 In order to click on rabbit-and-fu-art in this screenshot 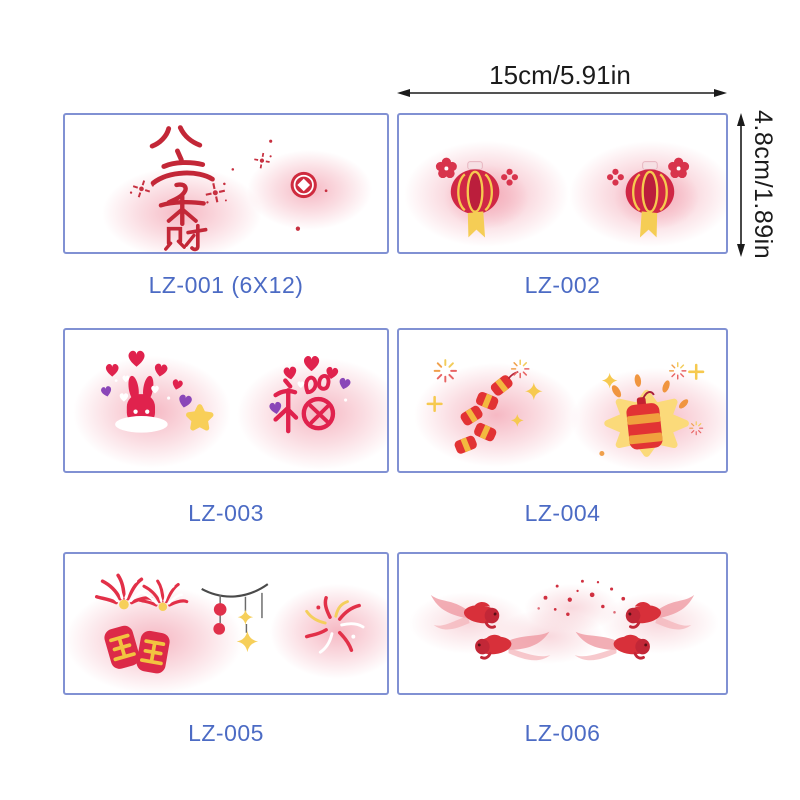, I will do `click(226, 392)`.